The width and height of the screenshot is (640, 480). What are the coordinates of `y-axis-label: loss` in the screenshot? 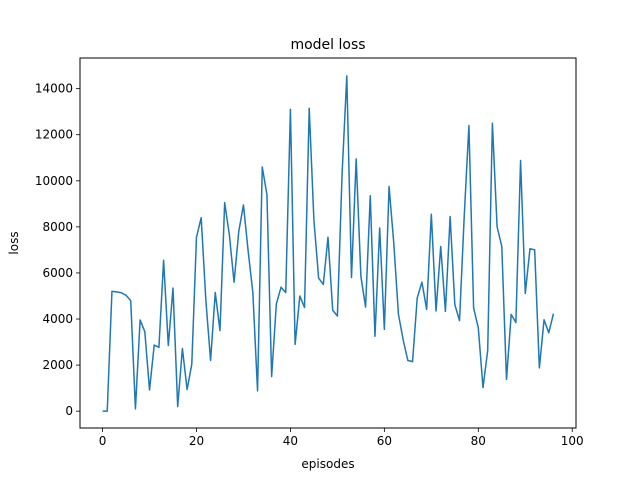 It's located at (14, 242).